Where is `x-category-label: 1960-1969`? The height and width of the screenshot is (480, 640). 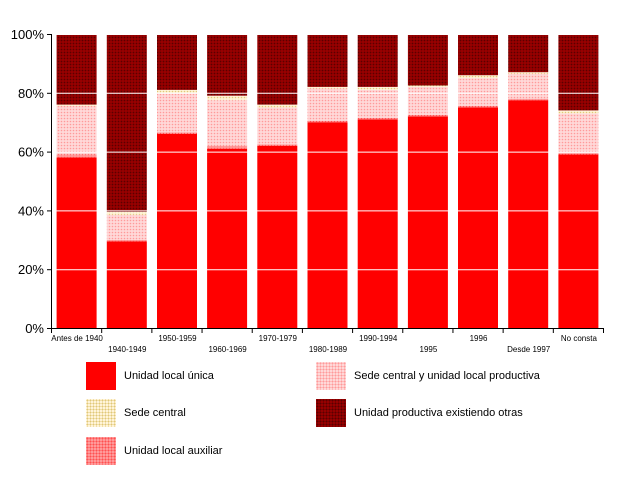 x-category-label: 1960-1969 is located at coordinates (227, 349).